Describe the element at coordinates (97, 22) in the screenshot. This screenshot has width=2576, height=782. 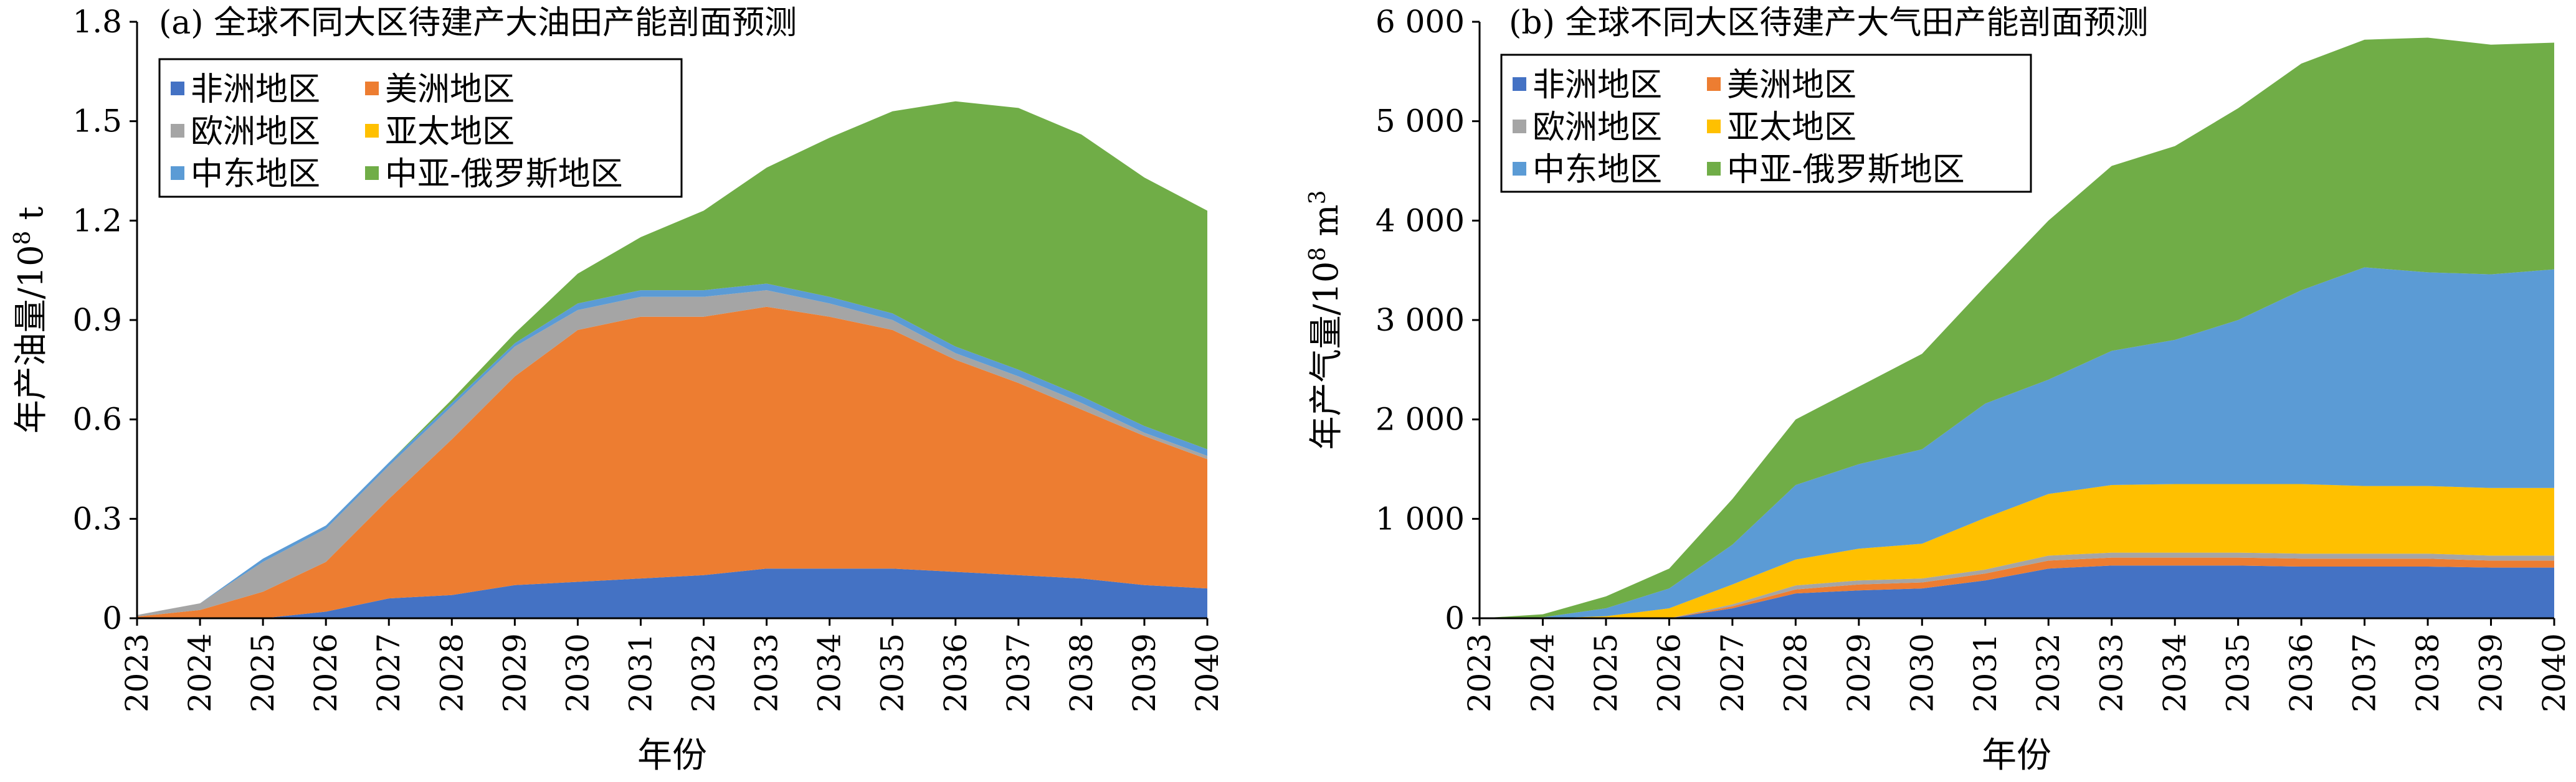
I see `y-tick-label: 1.8` at that location.